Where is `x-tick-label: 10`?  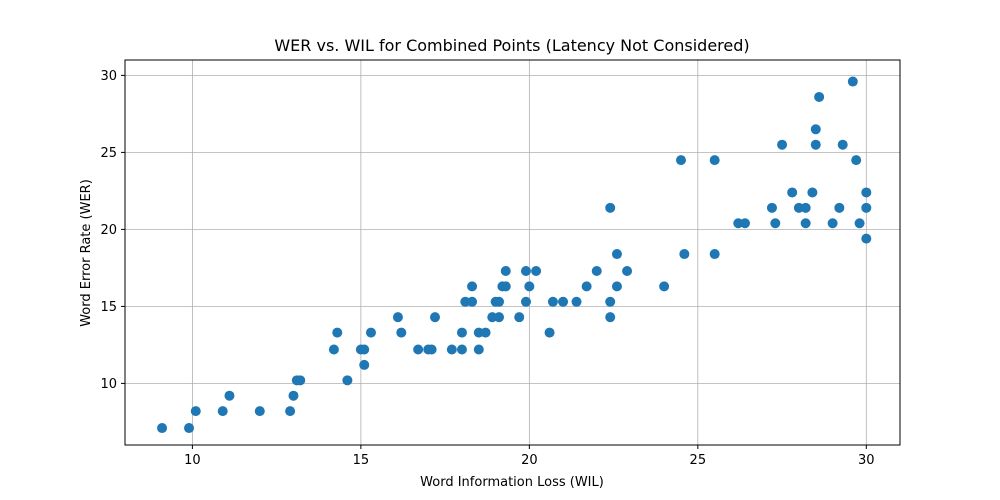
x-tick-label: 10 is located at coordinates (192, 460).